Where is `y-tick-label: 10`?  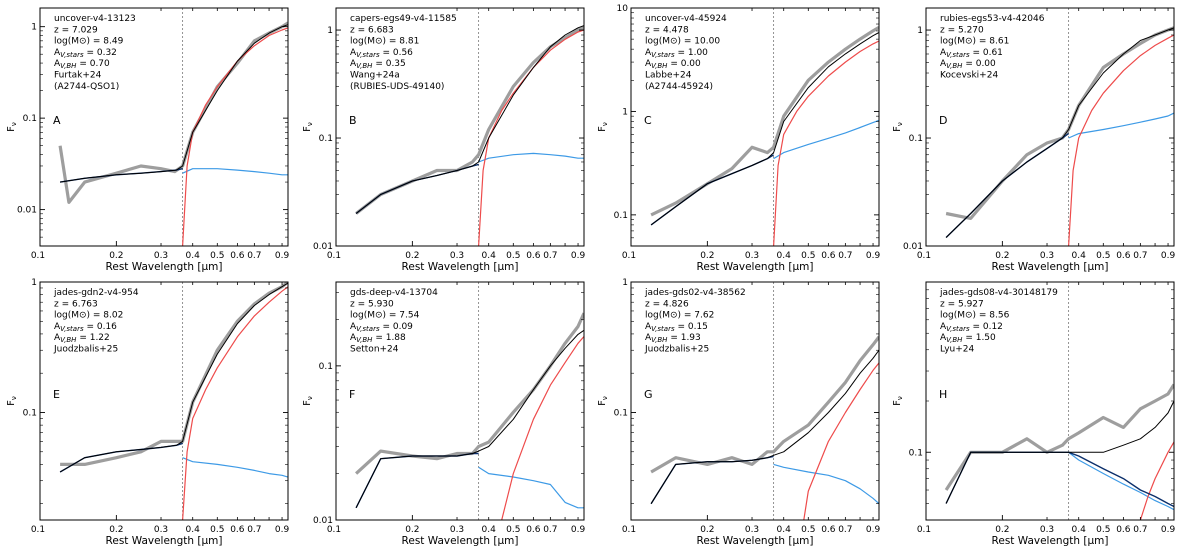 y-tick-label: 10 is located at coordinates (623, 9).